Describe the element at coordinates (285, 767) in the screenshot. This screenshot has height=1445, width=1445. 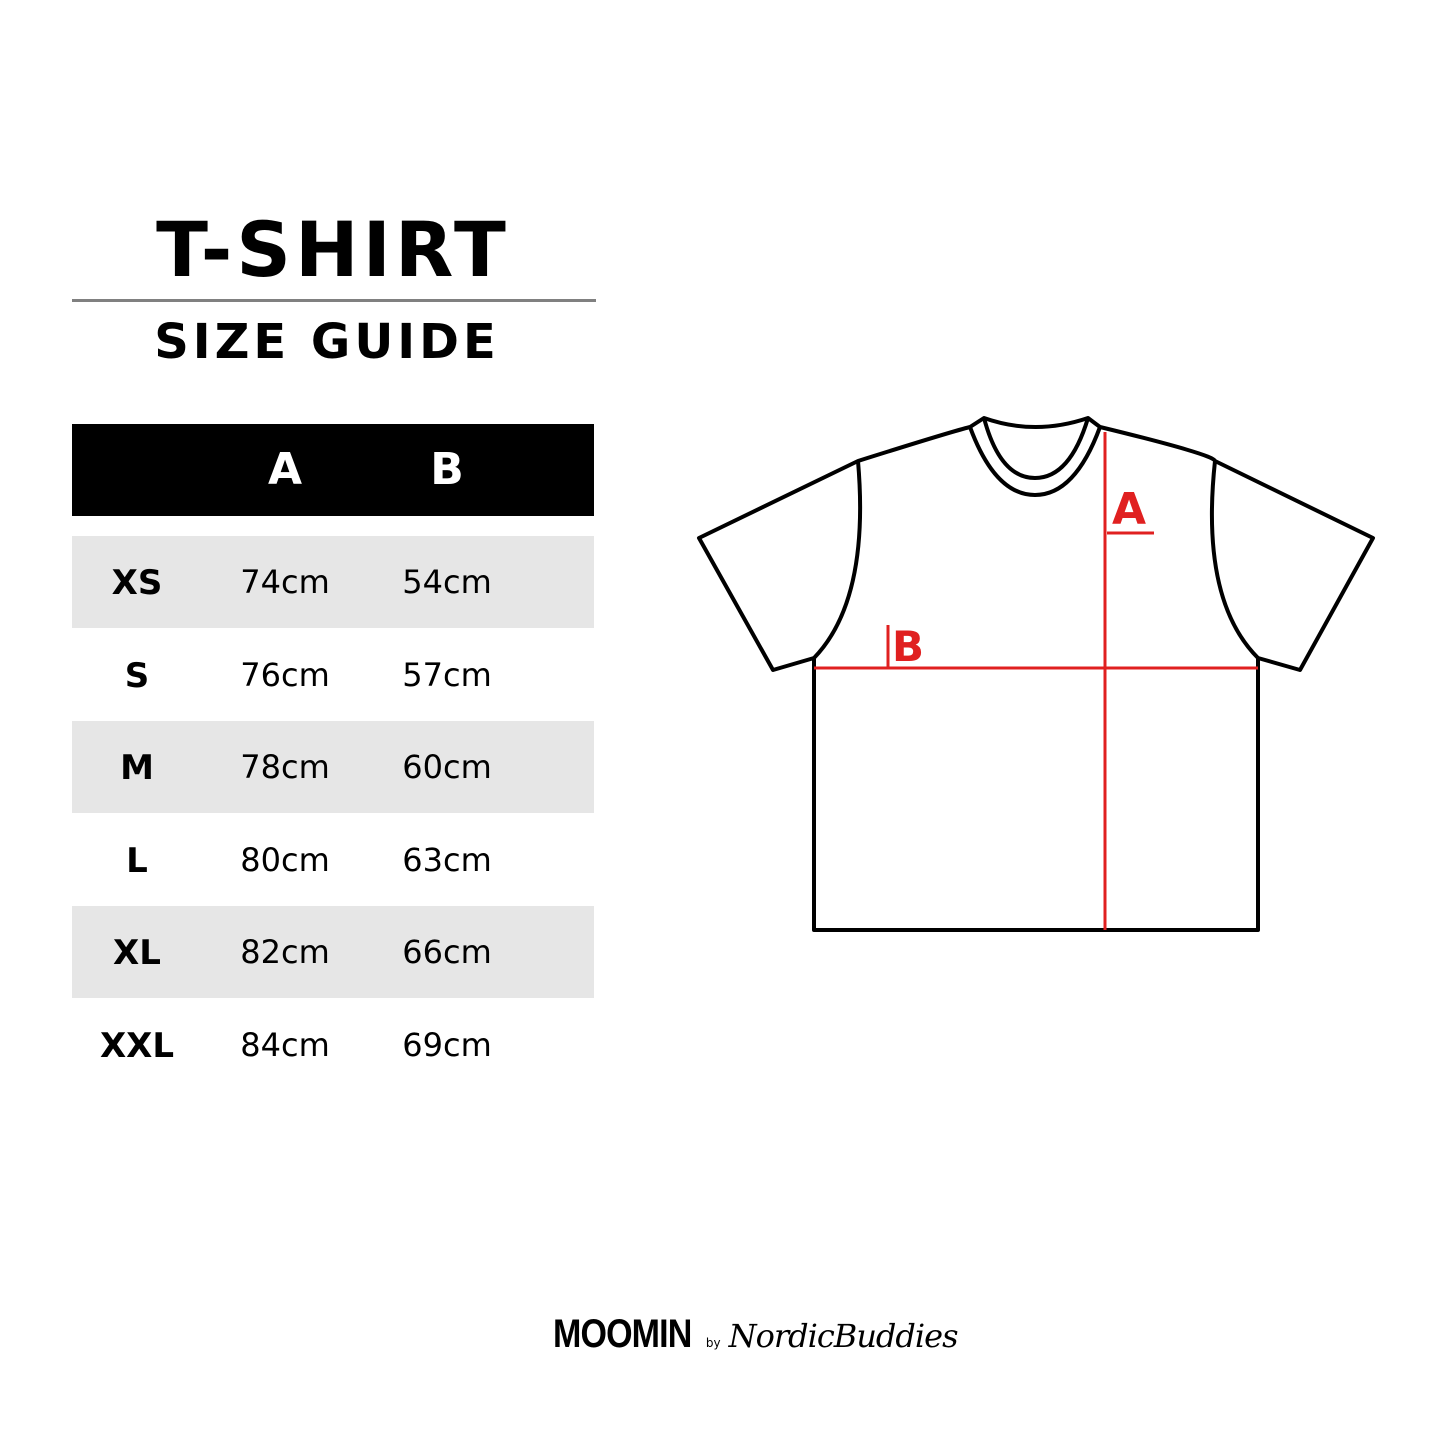
I see `measure-a-cell: 78cm` at that location.